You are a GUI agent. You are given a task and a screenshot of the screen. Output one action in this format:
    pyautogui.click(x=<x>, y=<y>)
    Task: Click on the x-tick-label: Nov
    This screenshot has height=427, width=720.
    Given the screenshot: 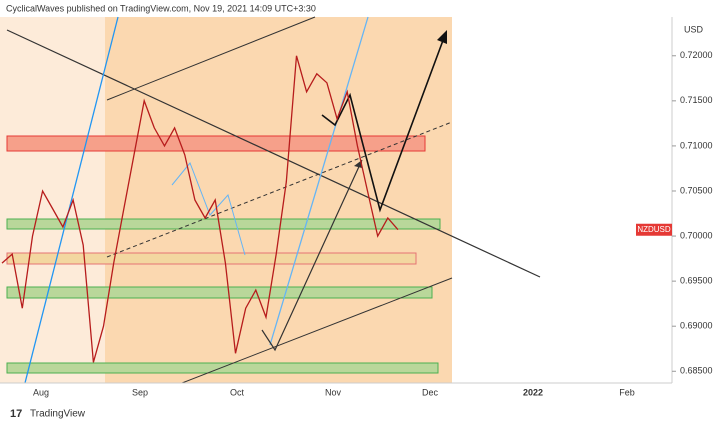 What is the action you would take?
    pyautogui.click(x=333, y=392)
    